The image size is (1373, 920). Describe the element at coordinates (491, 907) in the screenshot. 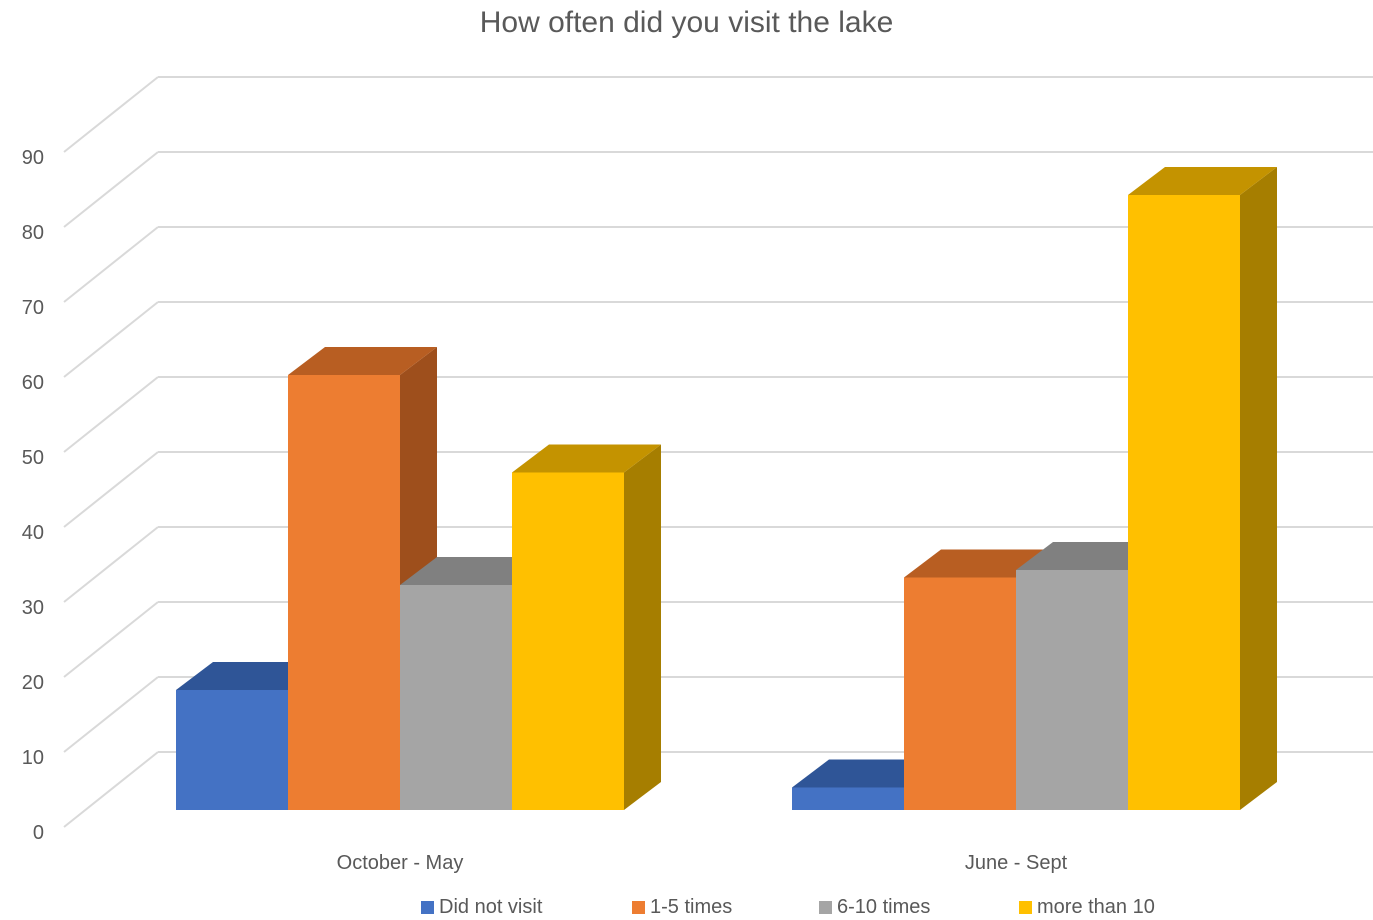

I see `legend-label: Did not visit` at that location.